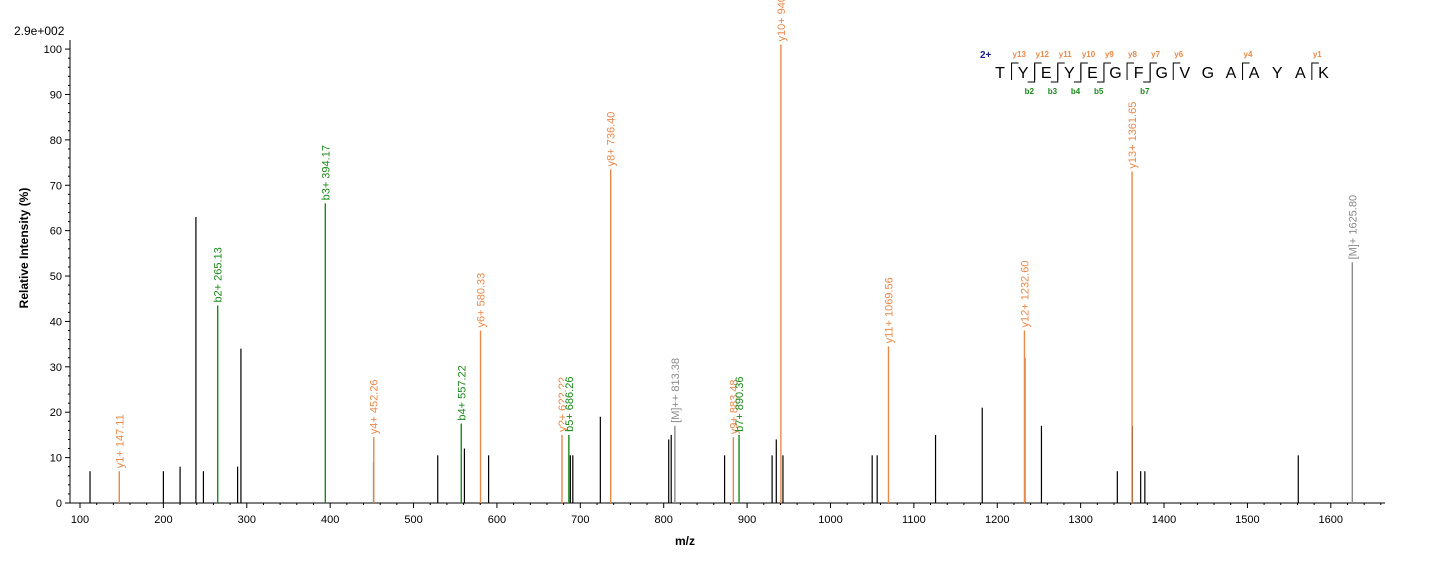 The height and width of the screenshot is (562, 1436). I want to click on b-ion-label: b3, so click(1053, 91).